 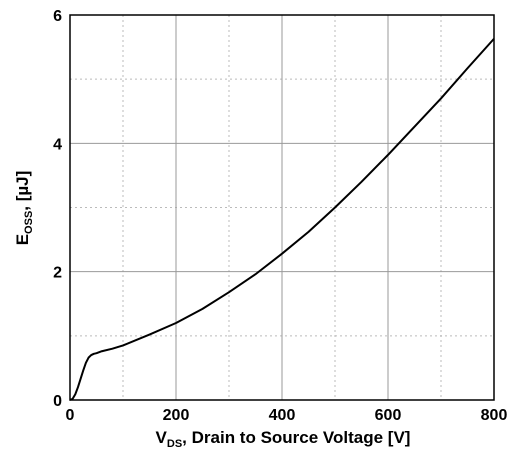 What do you see at coordinates (22, 239) in the screenshot?
I see `y-axis-label-main: E` at bounding box center [22, 239].